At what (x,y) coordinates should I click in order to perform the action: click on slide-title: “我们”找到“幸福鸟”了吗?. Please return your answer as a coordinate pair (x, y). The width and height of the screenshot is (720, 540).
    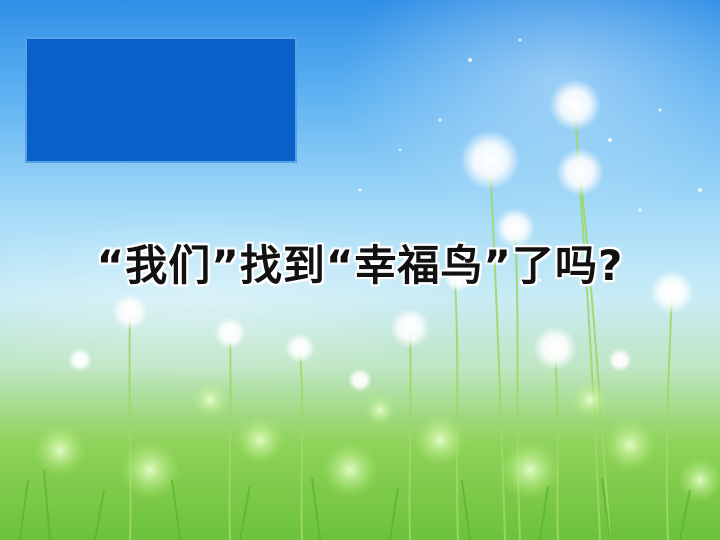
    Looking at the image, I should click on (360, 265).